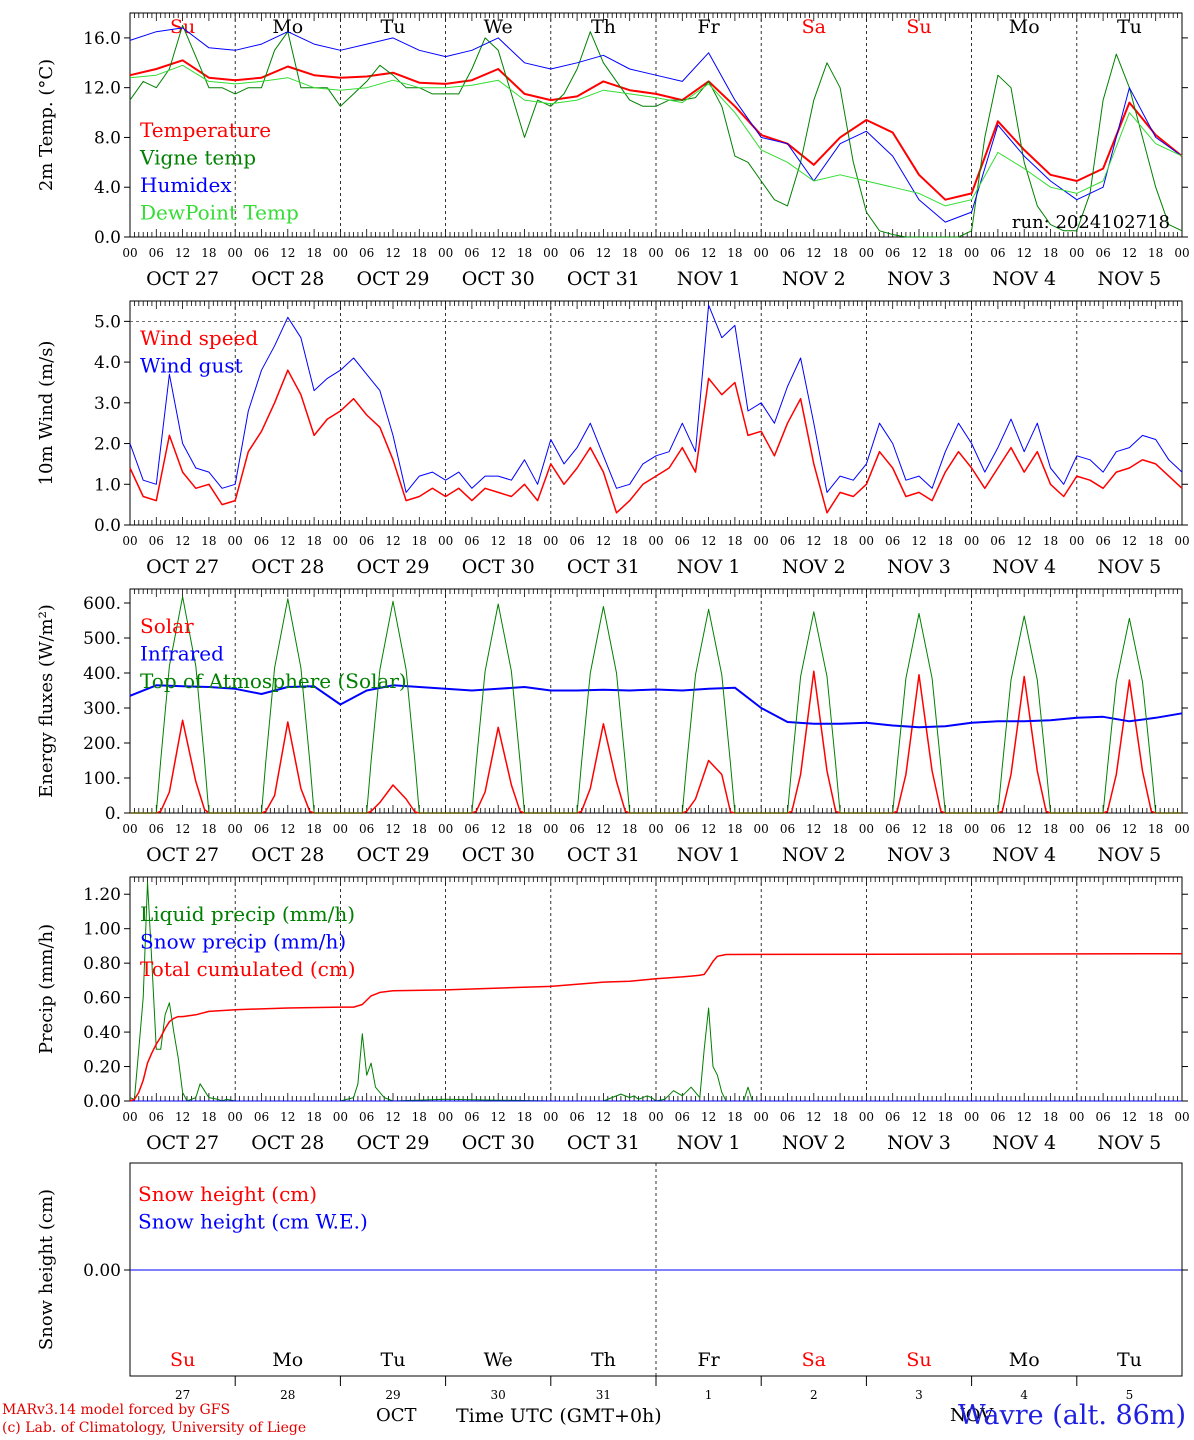 This screenshot has height=1440, width=1194. What do you see at coordinates (102, 89) in the screenshot?
I see `y-tick-label: 12.0` at bounding box center [102, 89].